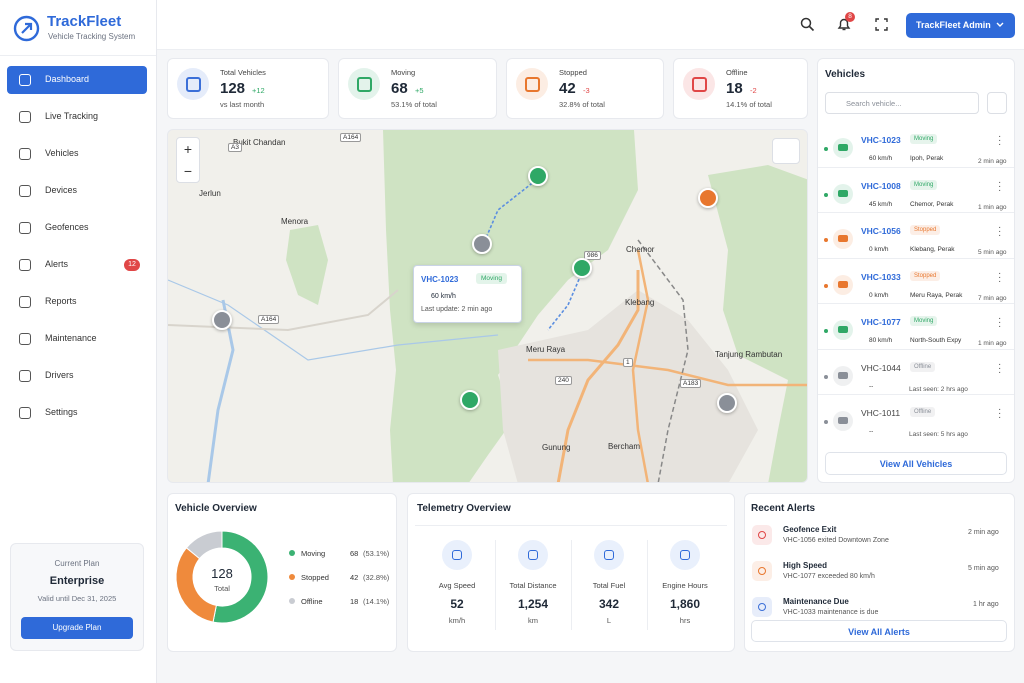 This screenshot has width=1024, height=683. I want to click on nav-item: Settings, so click(61, 412).